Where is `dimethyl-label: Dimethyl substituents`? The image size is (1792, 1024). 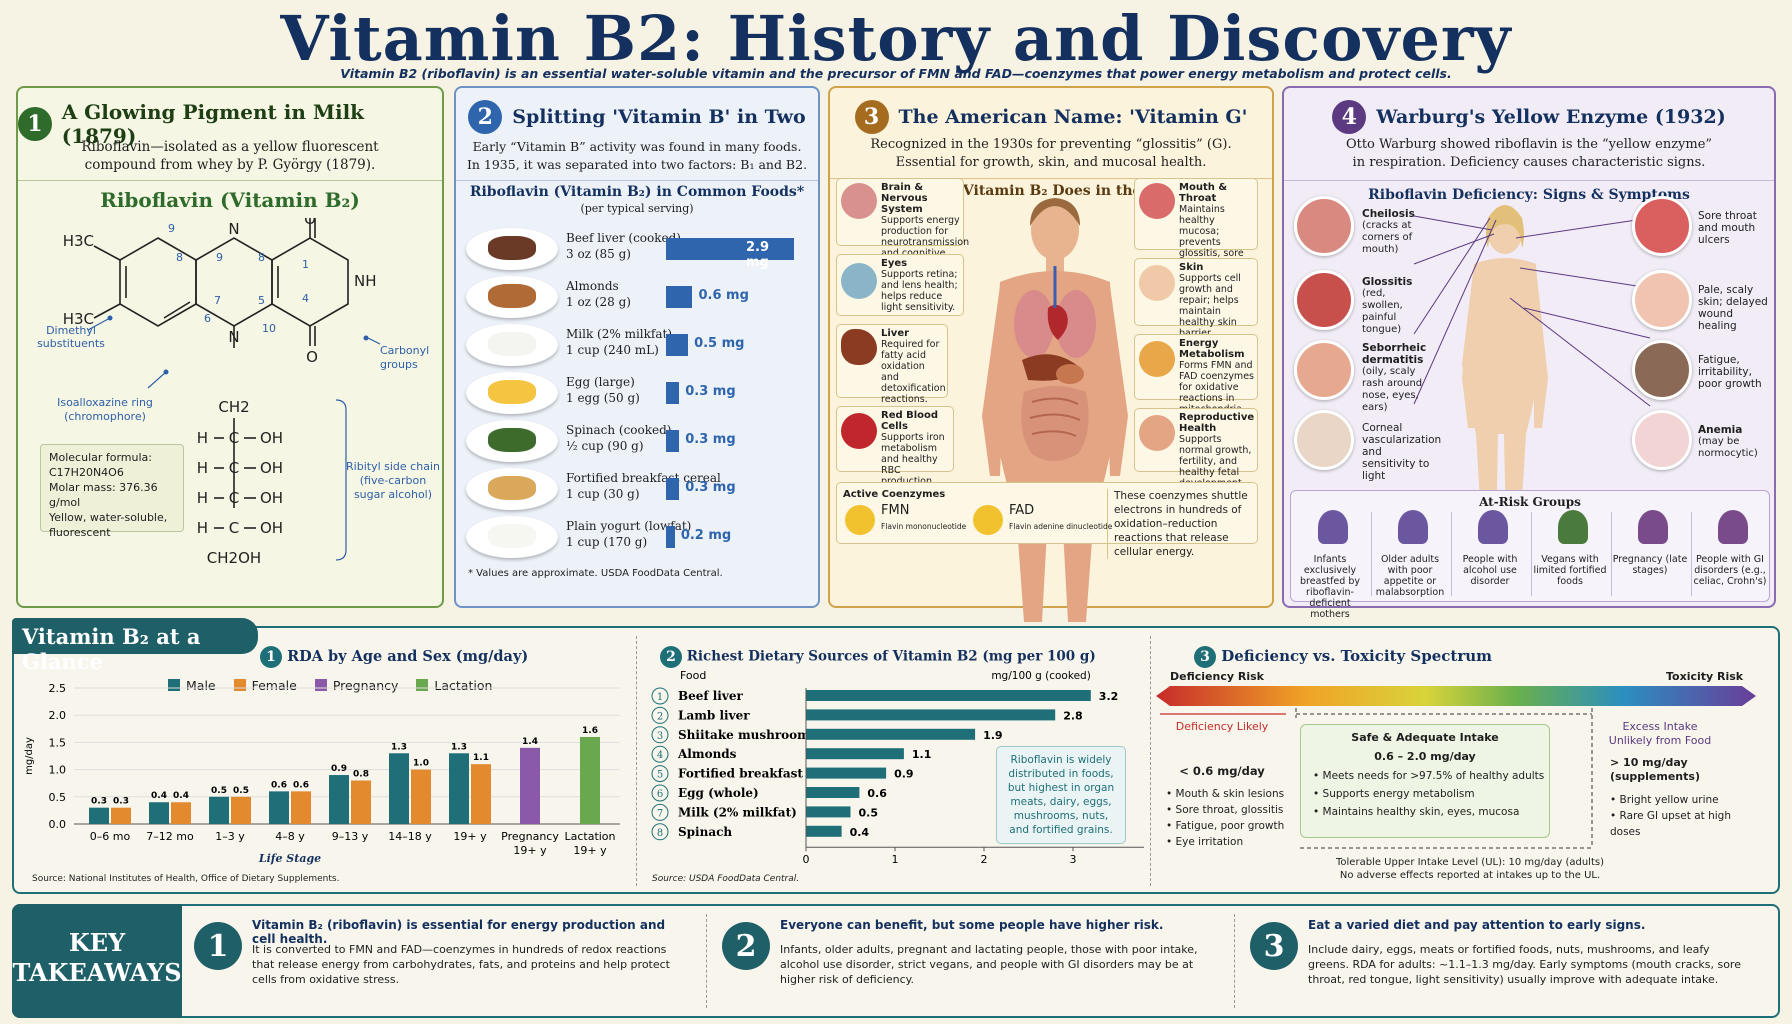
dimethyl-label: Dimethyl substituents is located at coordinates (71, 337).